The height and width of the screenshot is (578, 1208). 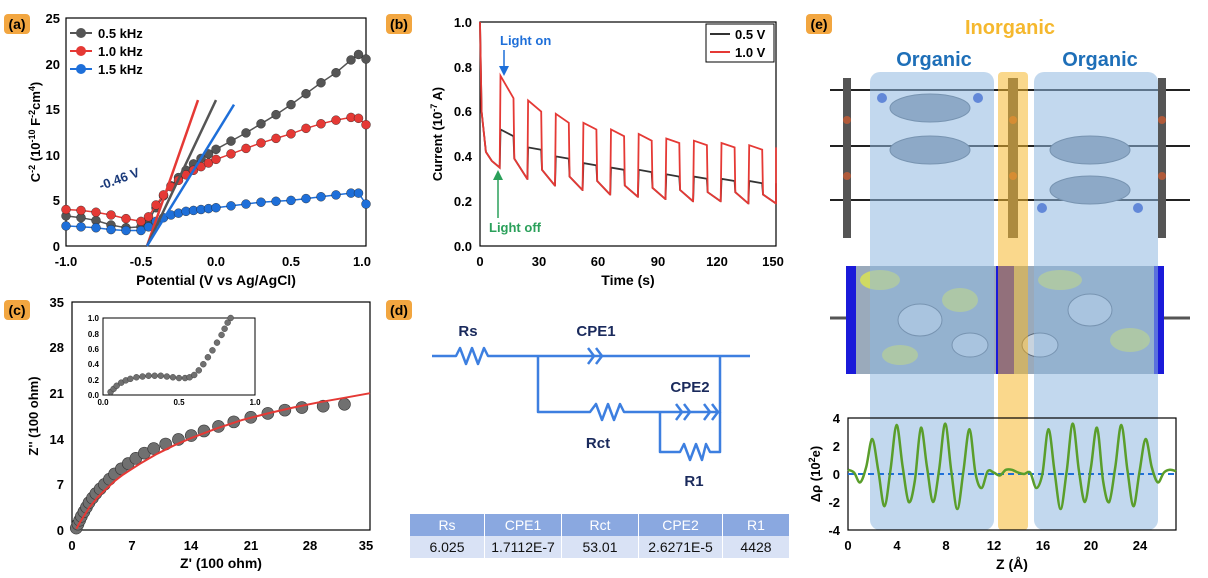 I want to click on panel-b-xtick: 30, so click(x=539, y=261).